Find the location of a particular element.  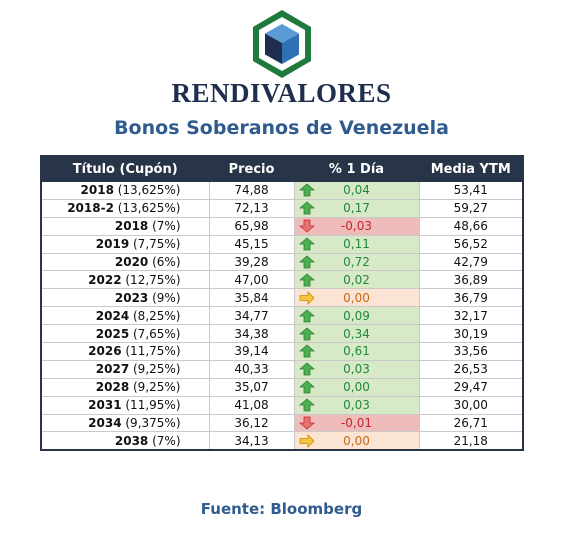

bond-title-cell: 2025 (7,65%) is located at coordinates (125, 334).